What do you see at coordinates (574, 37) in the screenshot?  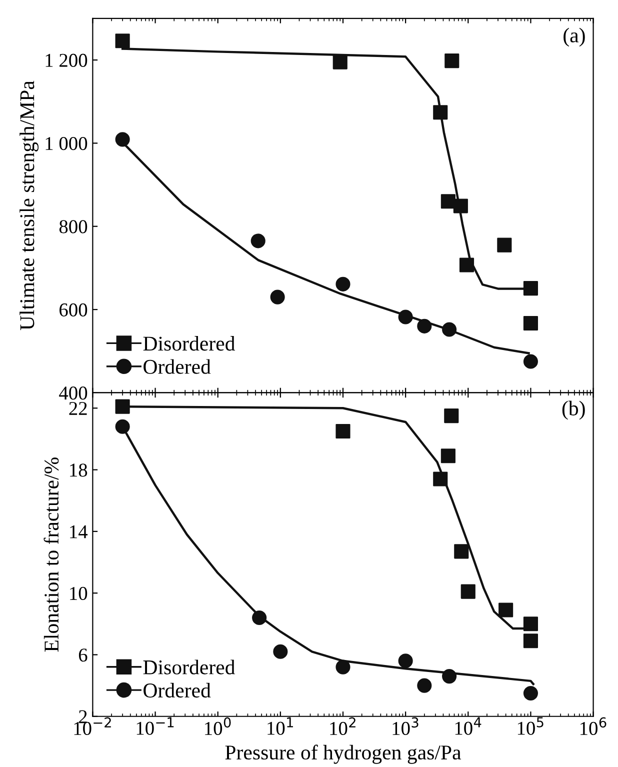 I see `annotation: (a)` at bounding box center [574, 37].